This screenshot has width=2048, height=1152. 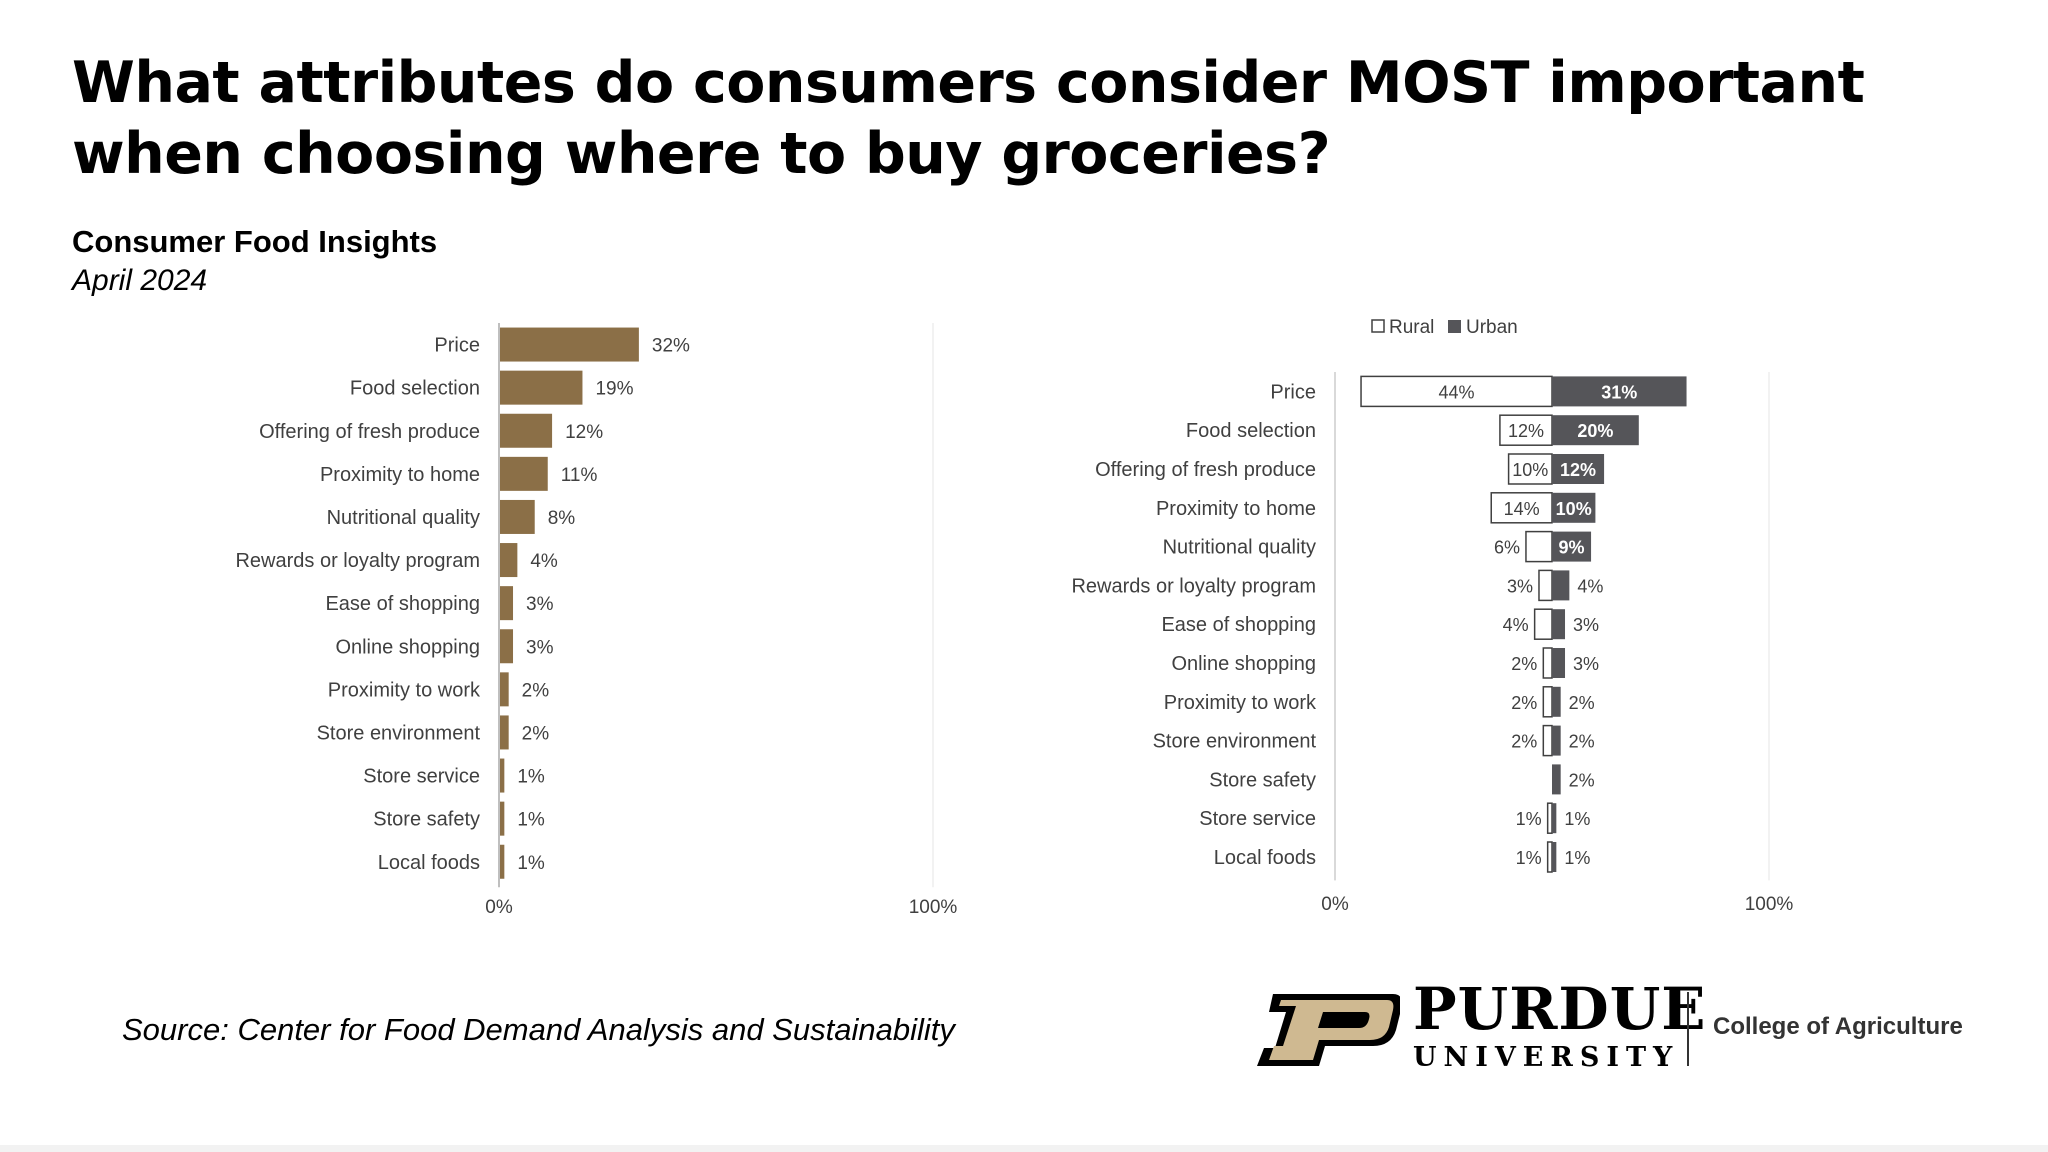 What do you see at coordinates (579, 475) in the screenshot?
I see `data-label: 11%` at bounding box center [579, 475].